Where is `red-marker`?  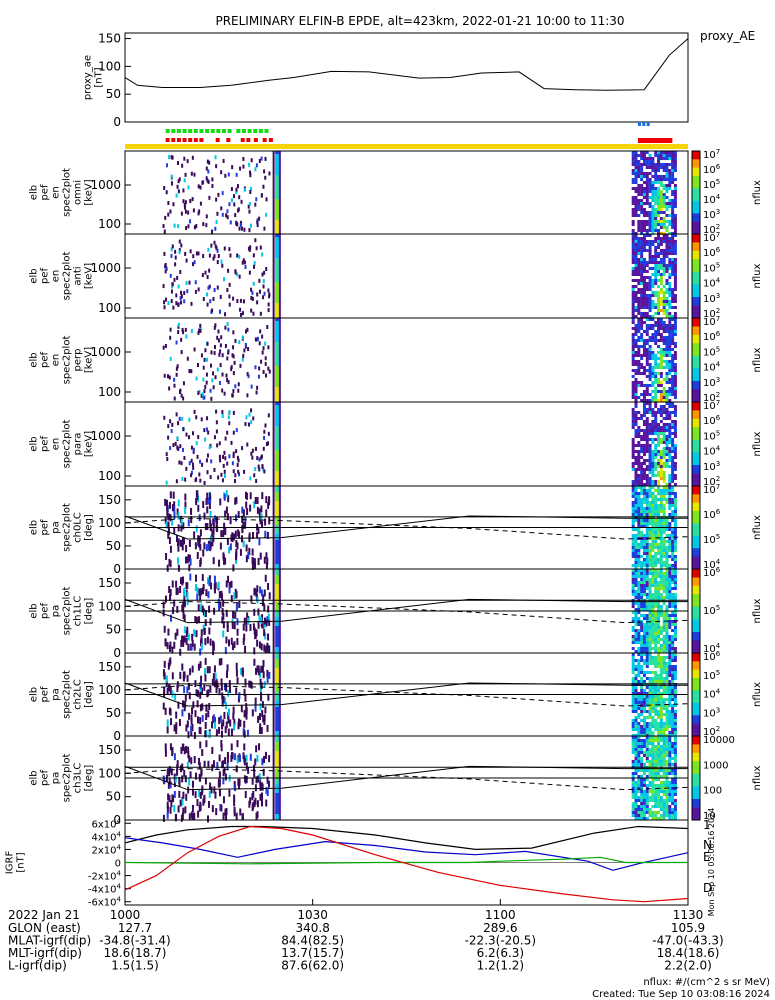
red-marker is located at coordinates (255, 140).